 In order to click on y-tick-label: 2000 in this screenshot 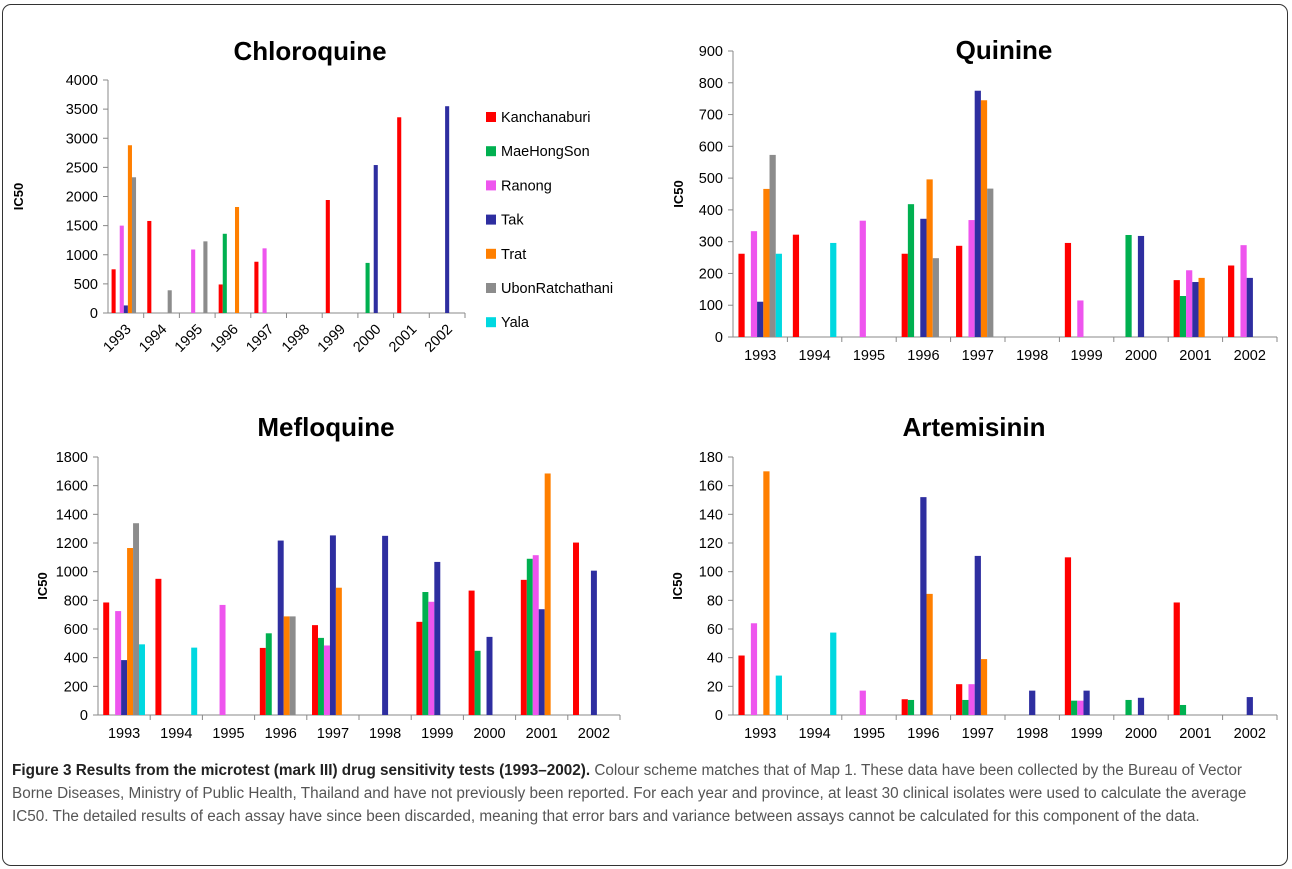, I will do `click(82, 198)`.